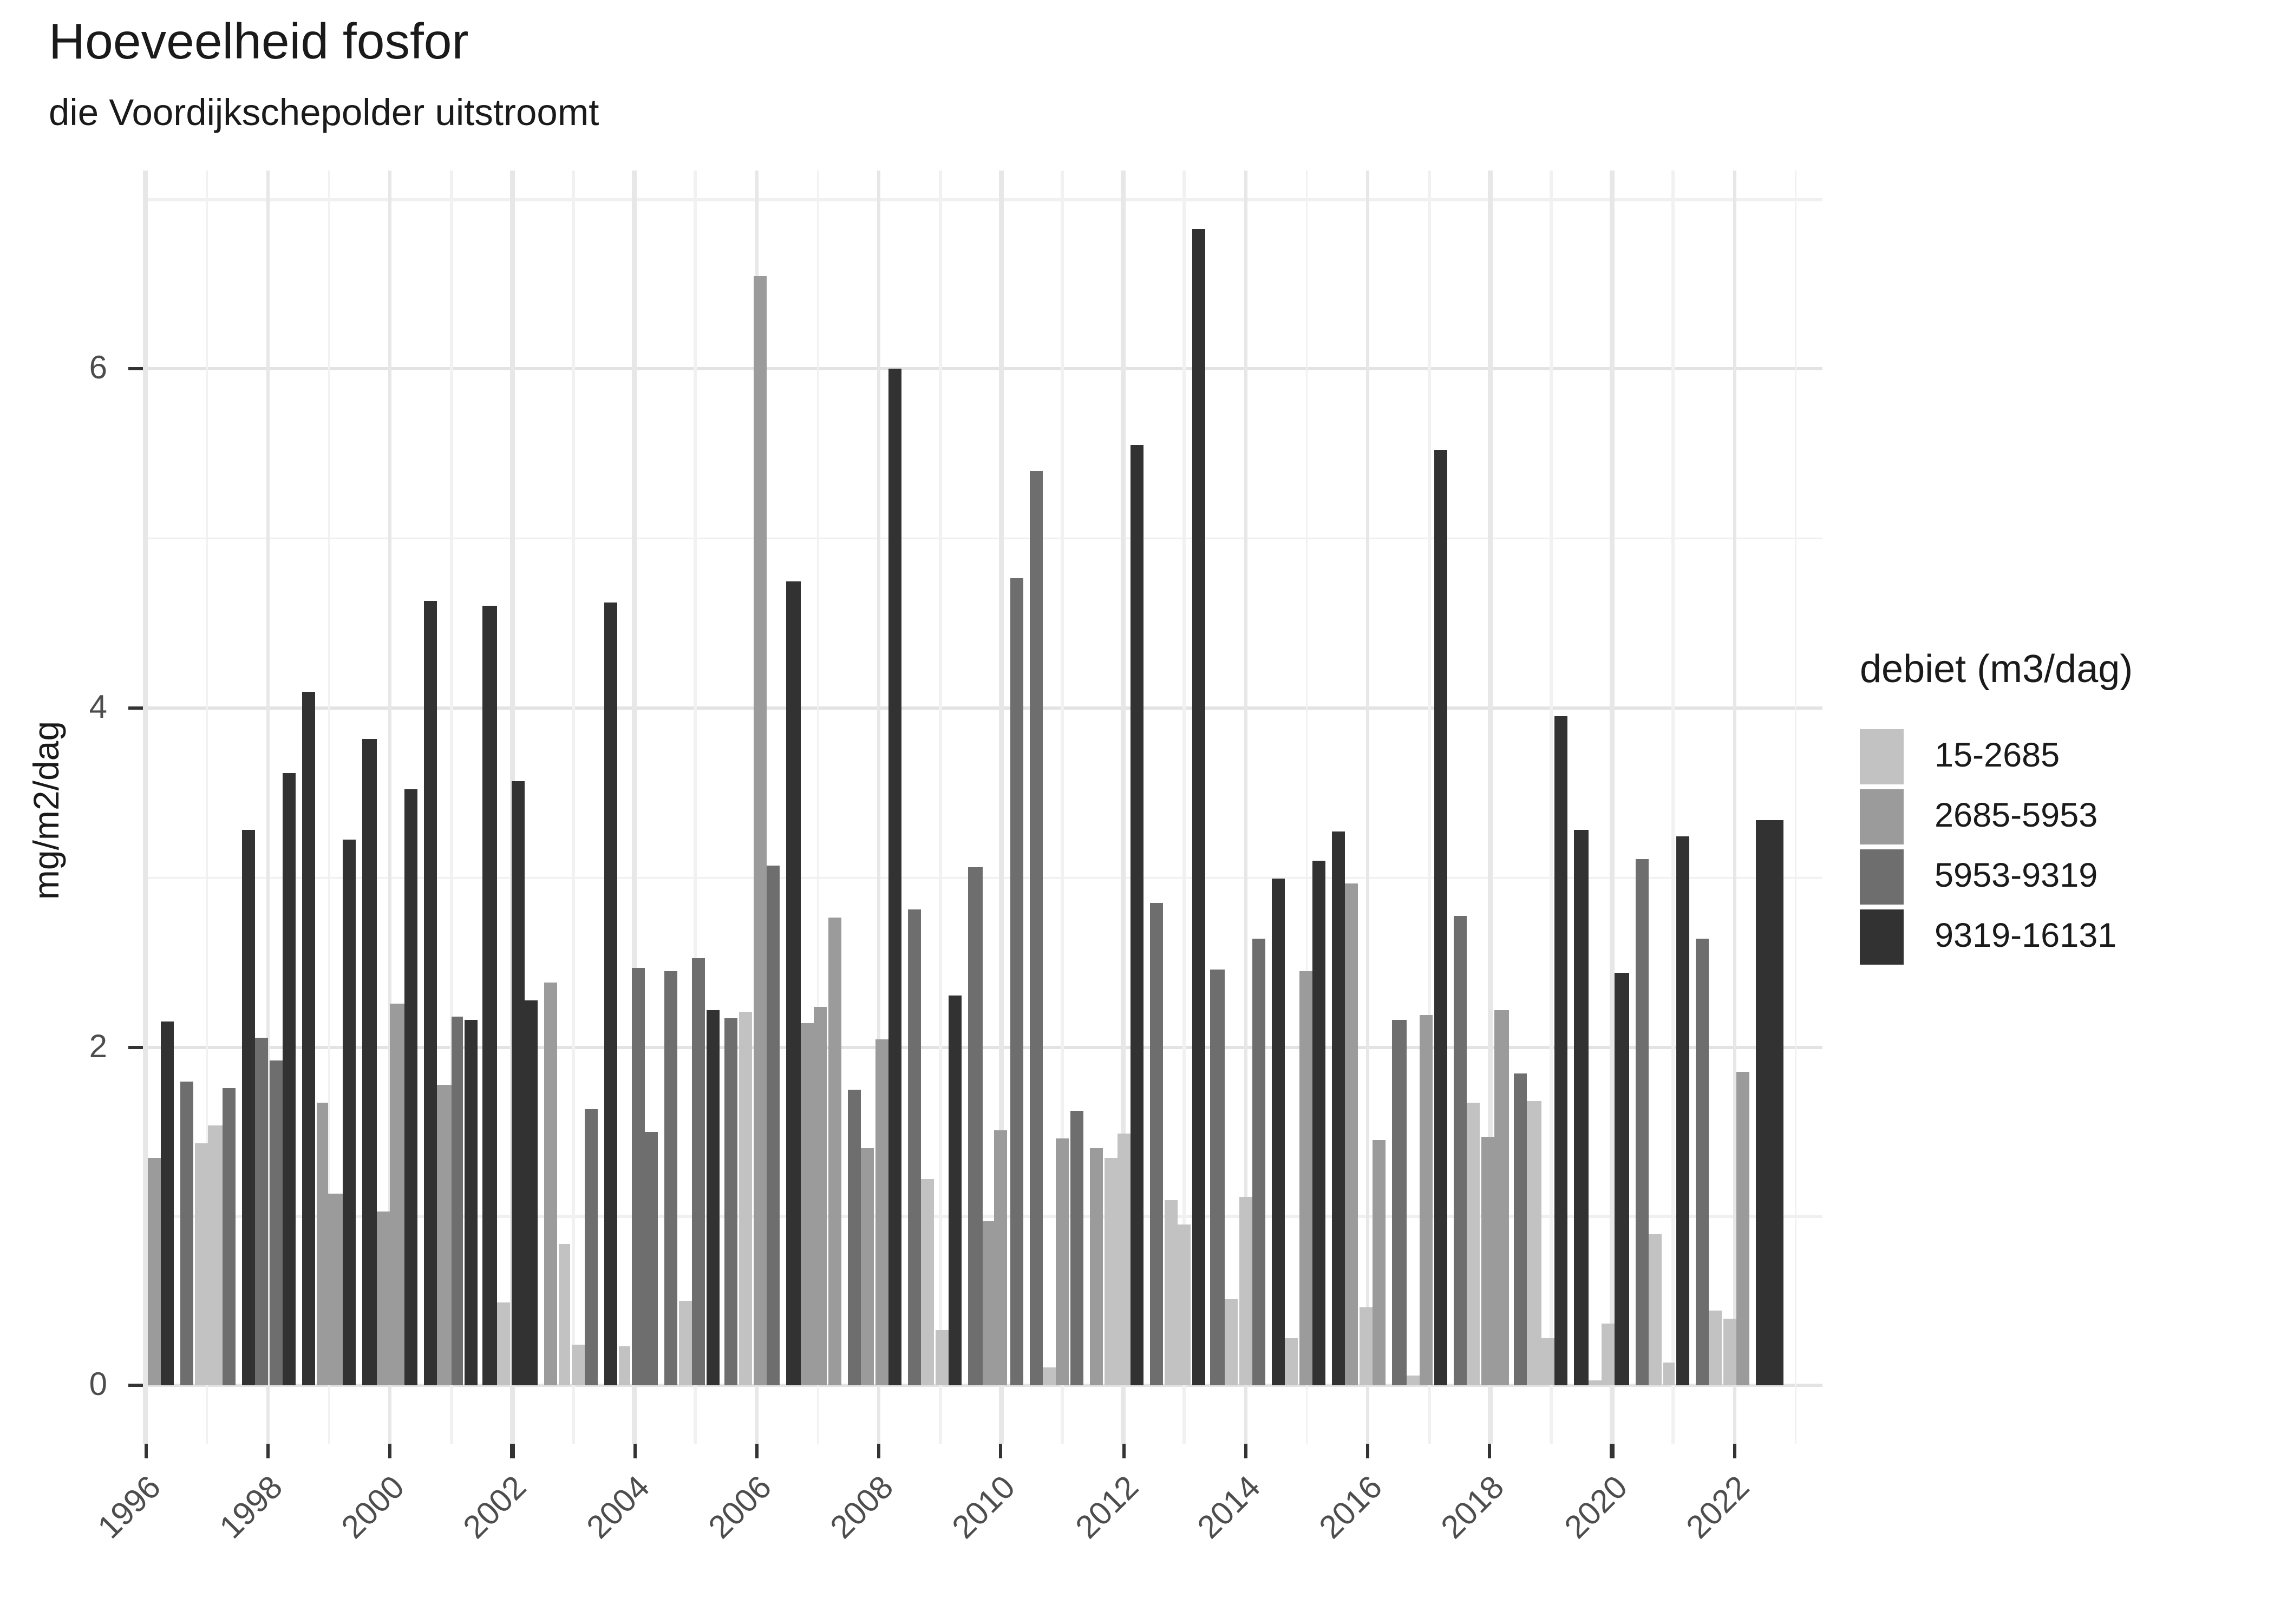 The image size is (2274, 1624). What do you see at coordinates (983, 200) in the screenshot?
I see `gridline-minor-y7` at bounding box center [983, 200].